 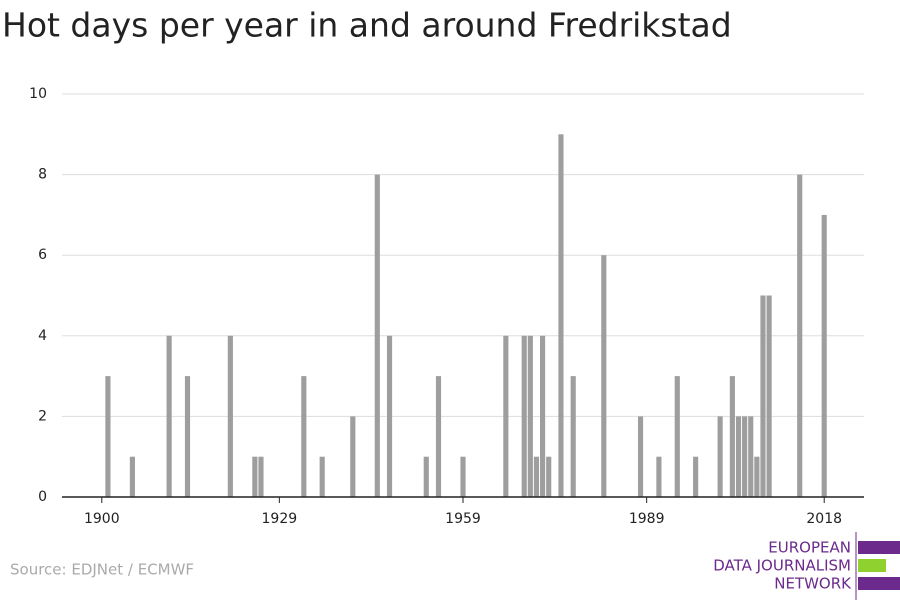 What do you see at coordinates (813, 584) in the screenshot?
I see `logo-text: NETWORK` at bounding box center [813, 584].